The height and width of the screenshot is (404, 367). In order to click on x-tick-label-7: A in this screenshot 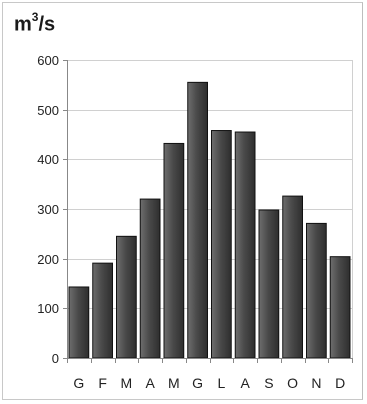, I will do `click(245, 383)`.